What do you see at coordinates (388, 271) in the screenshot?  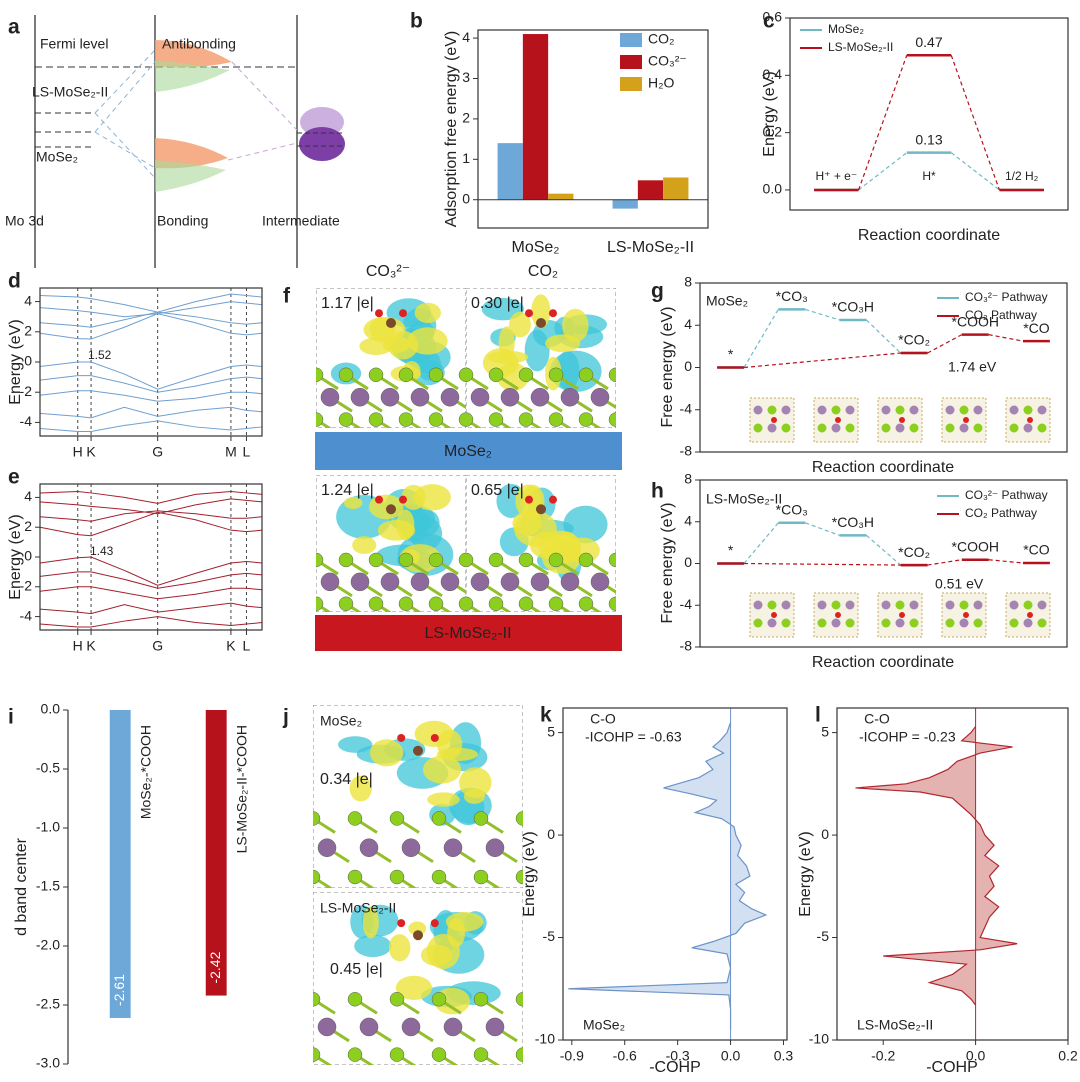 I see `column-label: CO₃²⁻` at bounding box center [388, 271].